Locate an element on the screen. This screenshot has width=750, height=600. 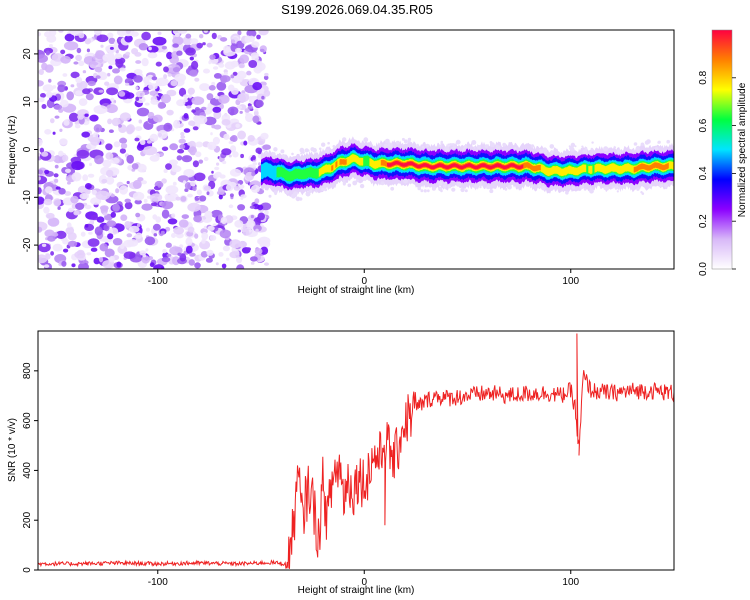
x-tick-label: 100 is located at coordinates (570, 582).